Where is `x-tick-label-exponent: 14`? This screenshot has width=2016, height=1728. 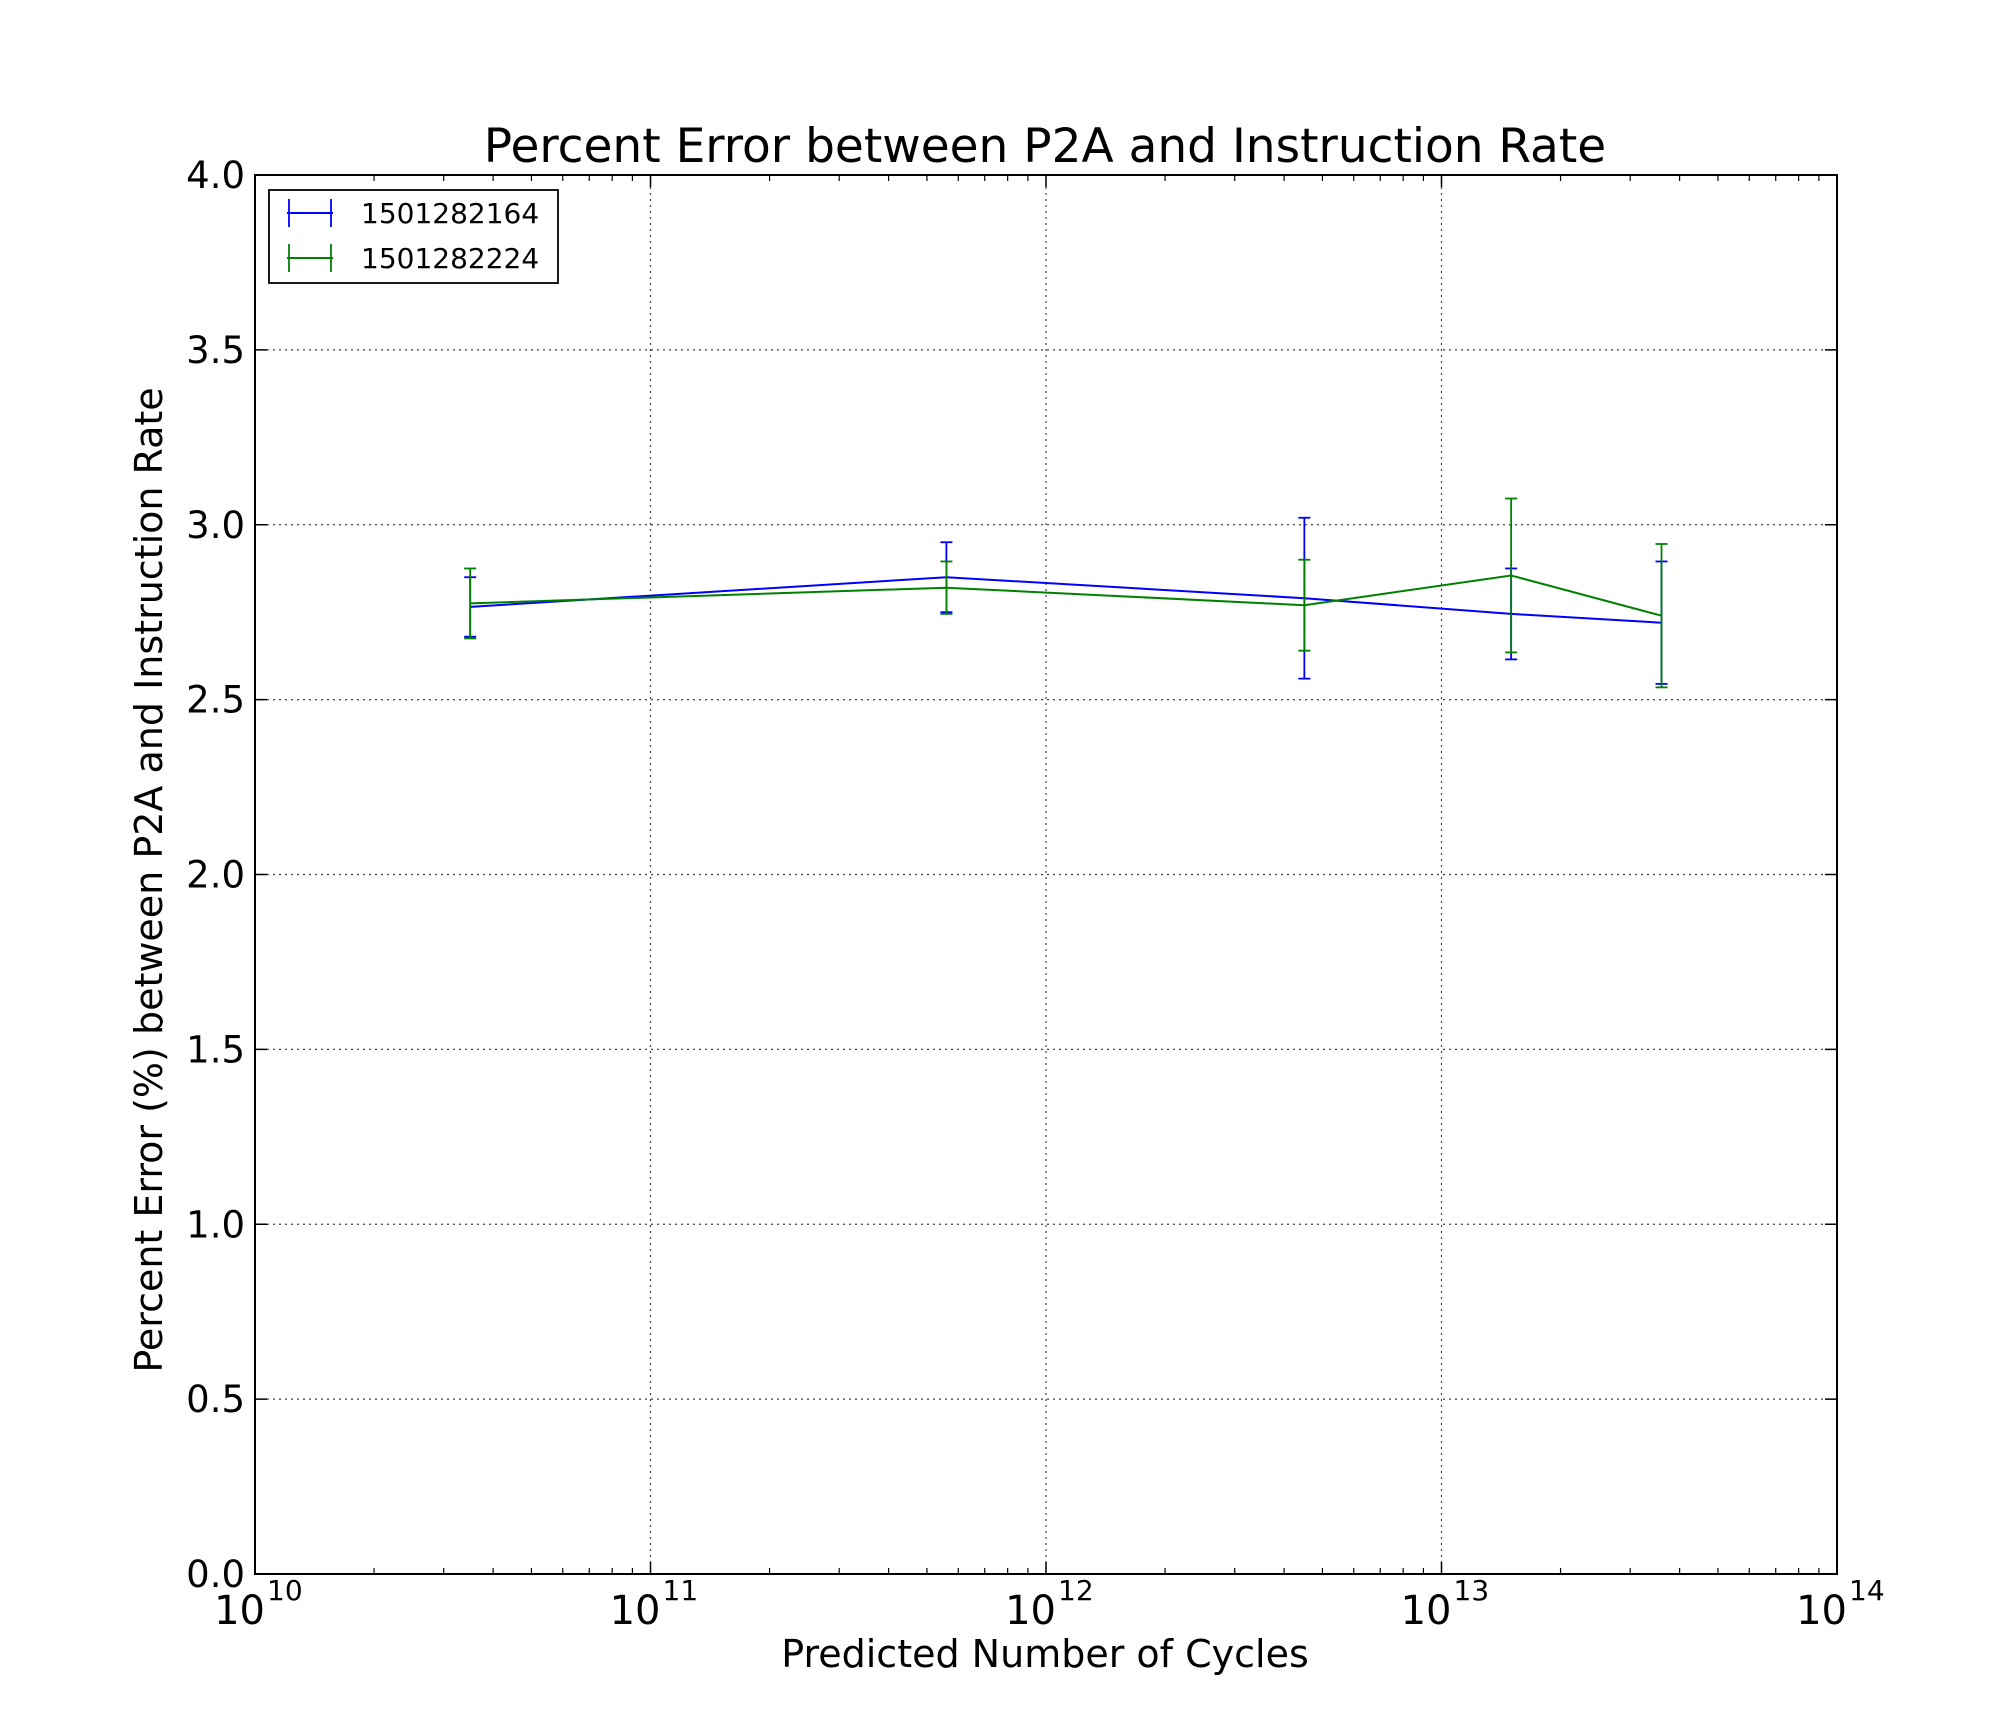
x-tick-label-exponent: 14 is located at coordinates (1867, 1590).